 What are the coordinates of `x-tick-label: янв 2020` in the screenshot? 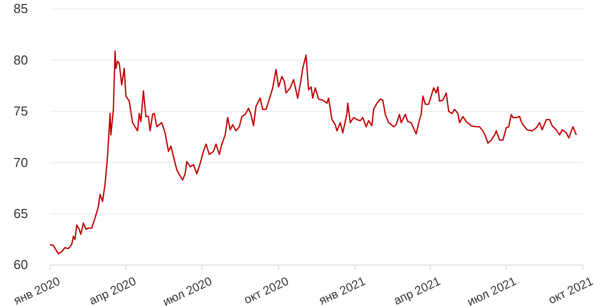 It's located at (37, 290).